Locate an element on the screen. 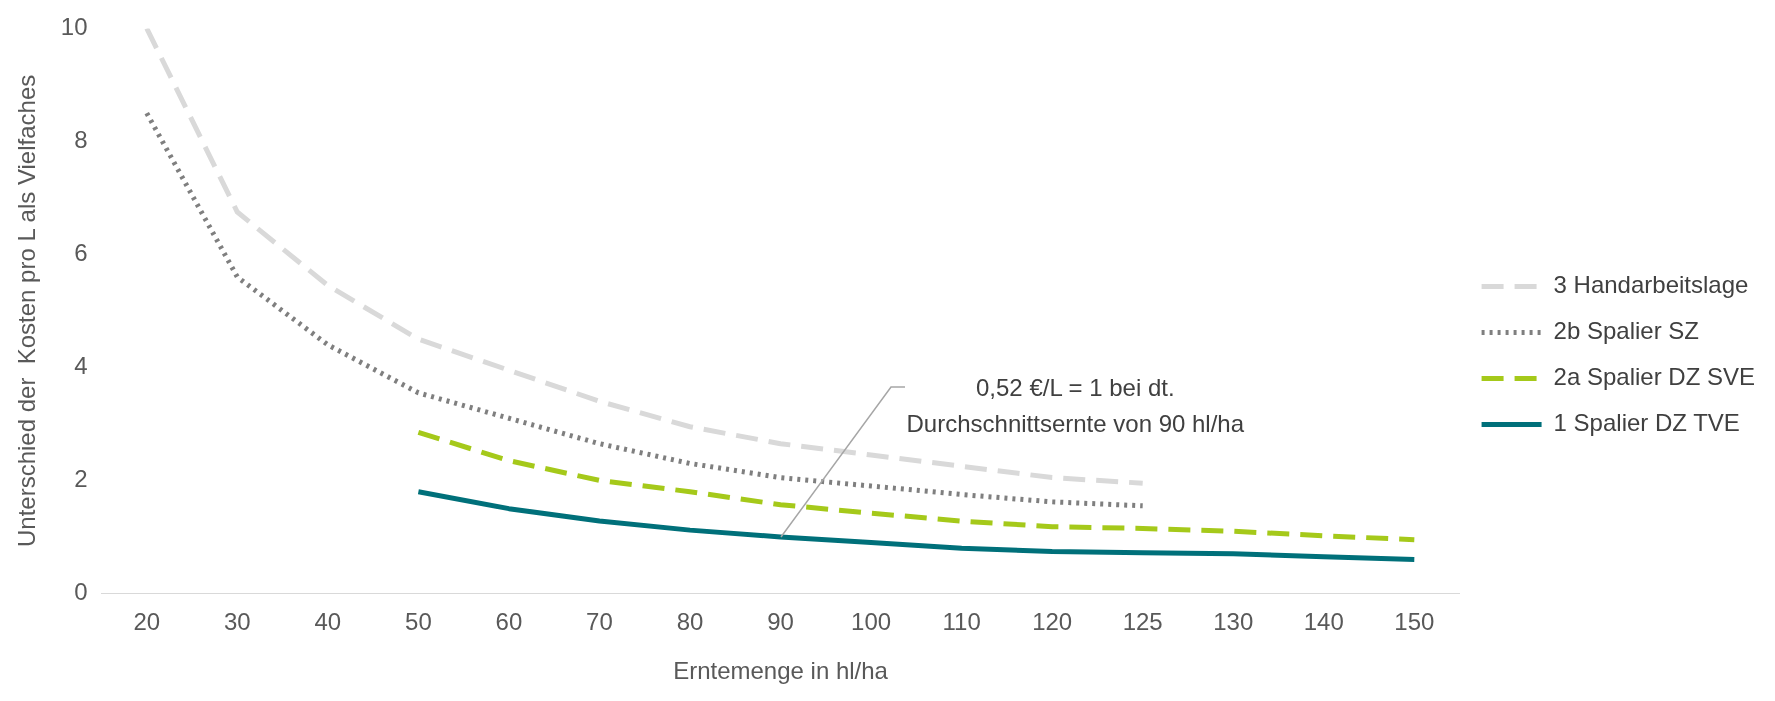 The image size is (1775, 701). y-tick-label: 4 is located at coordinates (81, 366).